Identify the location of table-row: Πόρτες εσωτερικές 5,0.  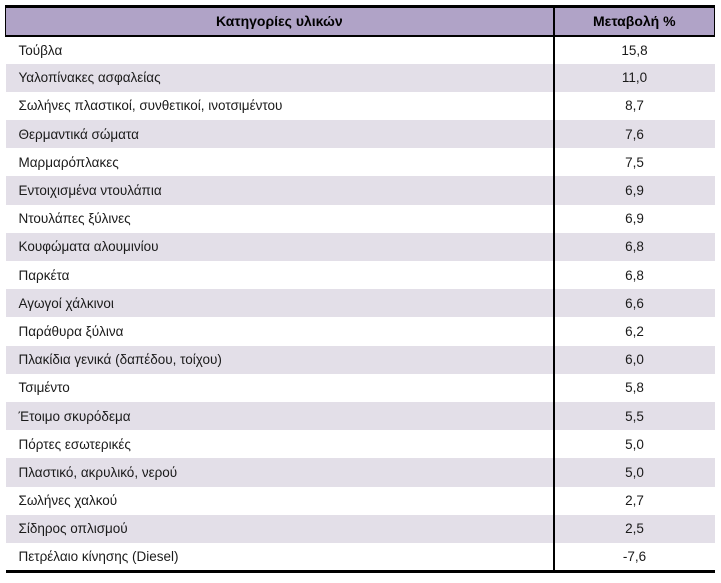
(360, 444).